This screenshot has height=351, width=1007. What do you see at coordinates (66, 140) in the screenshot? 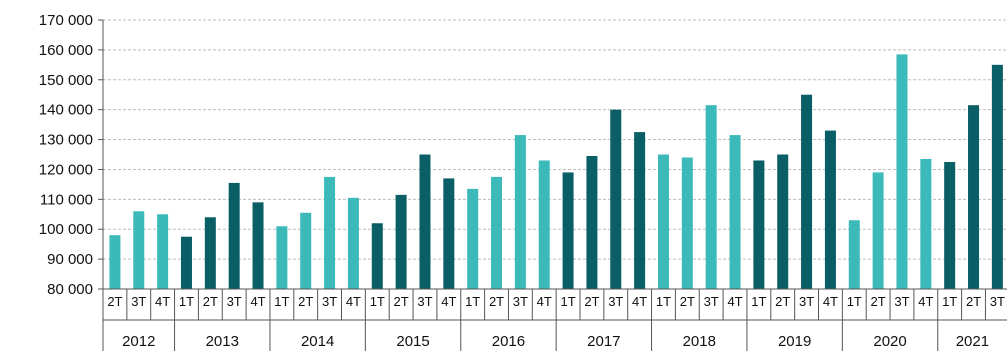
I see `y-tick-label: 130 000` at bounding box center [66, 140].